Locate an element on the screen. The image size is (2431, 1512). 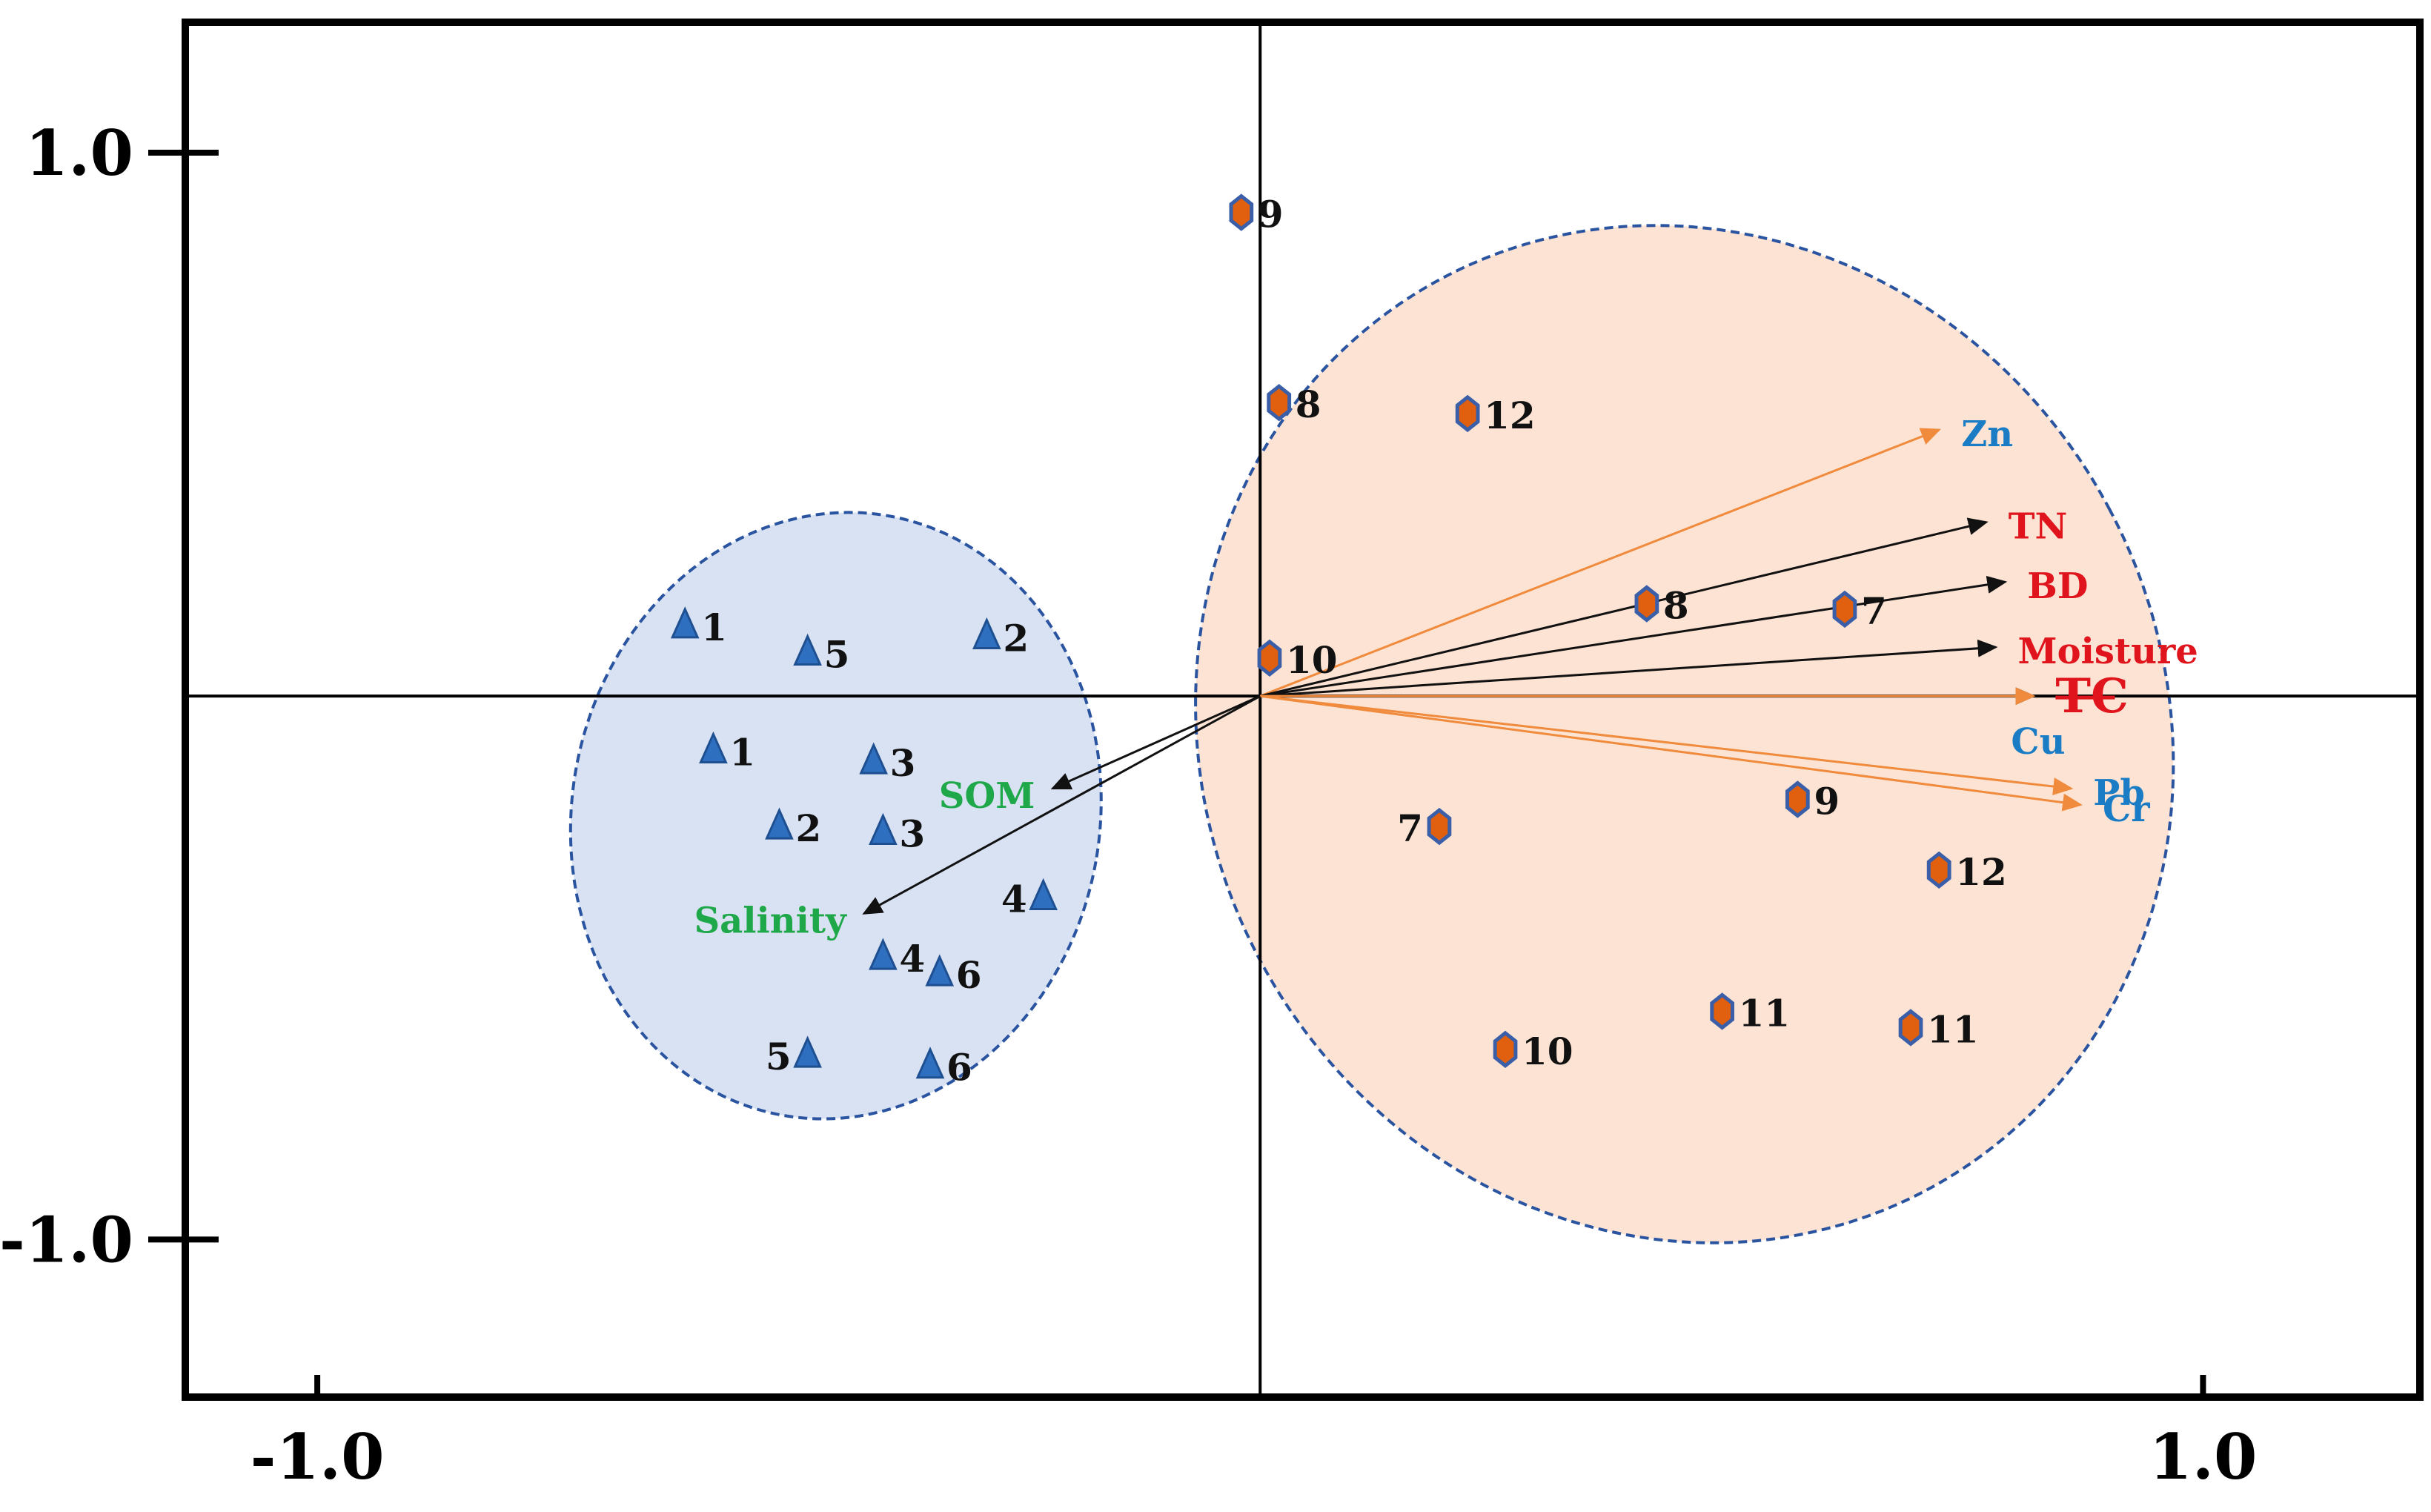
y-tick-label: 1.0 is located at coordinates (79, 153).